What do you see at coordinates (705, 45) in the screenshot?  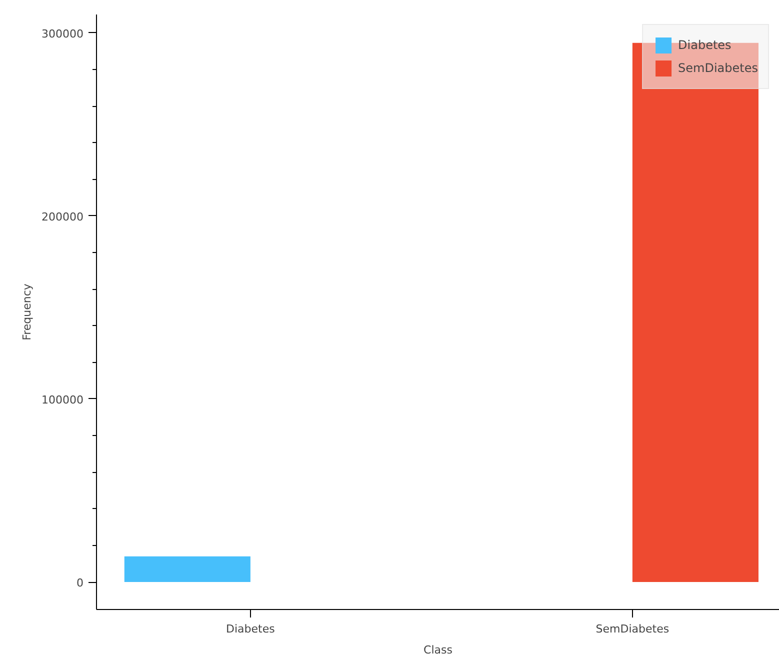 I see `legend-label: Diabetes` at bounding box center [705, 45].